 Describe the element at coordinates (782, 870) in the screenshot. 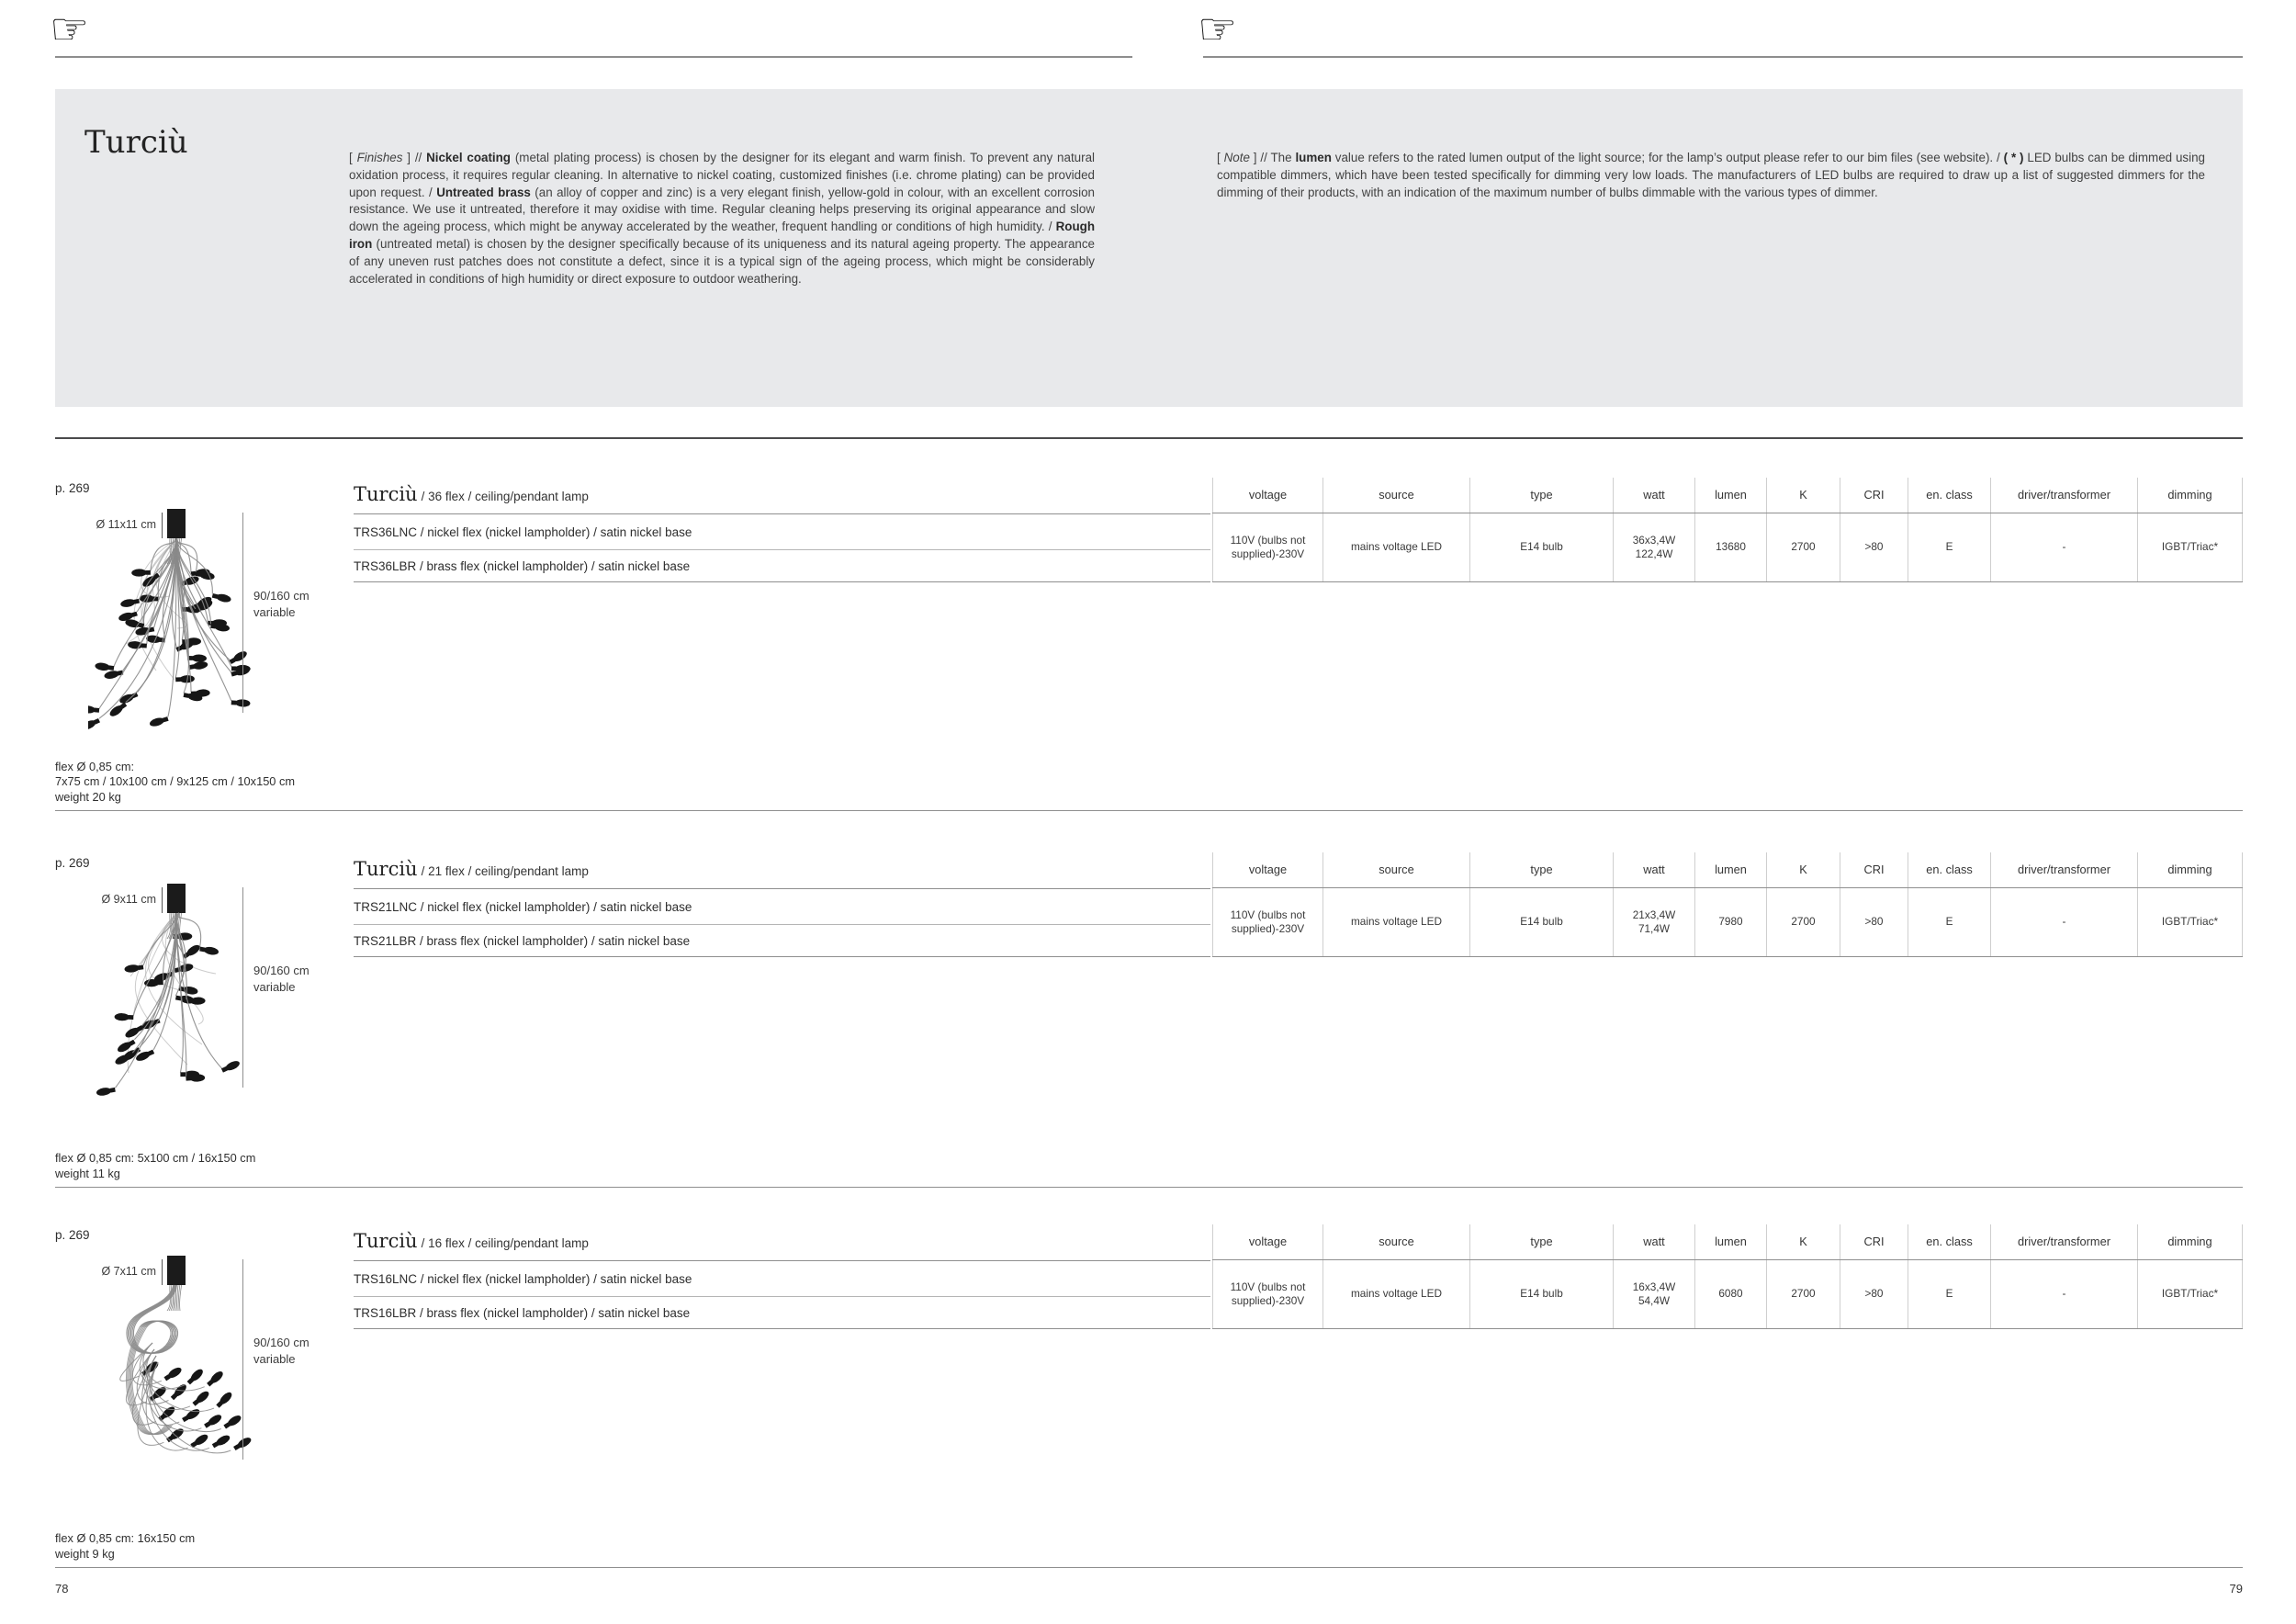

I see `product-title: Turciù/ 21 flex / ceiling/pendant lamp` at that location.